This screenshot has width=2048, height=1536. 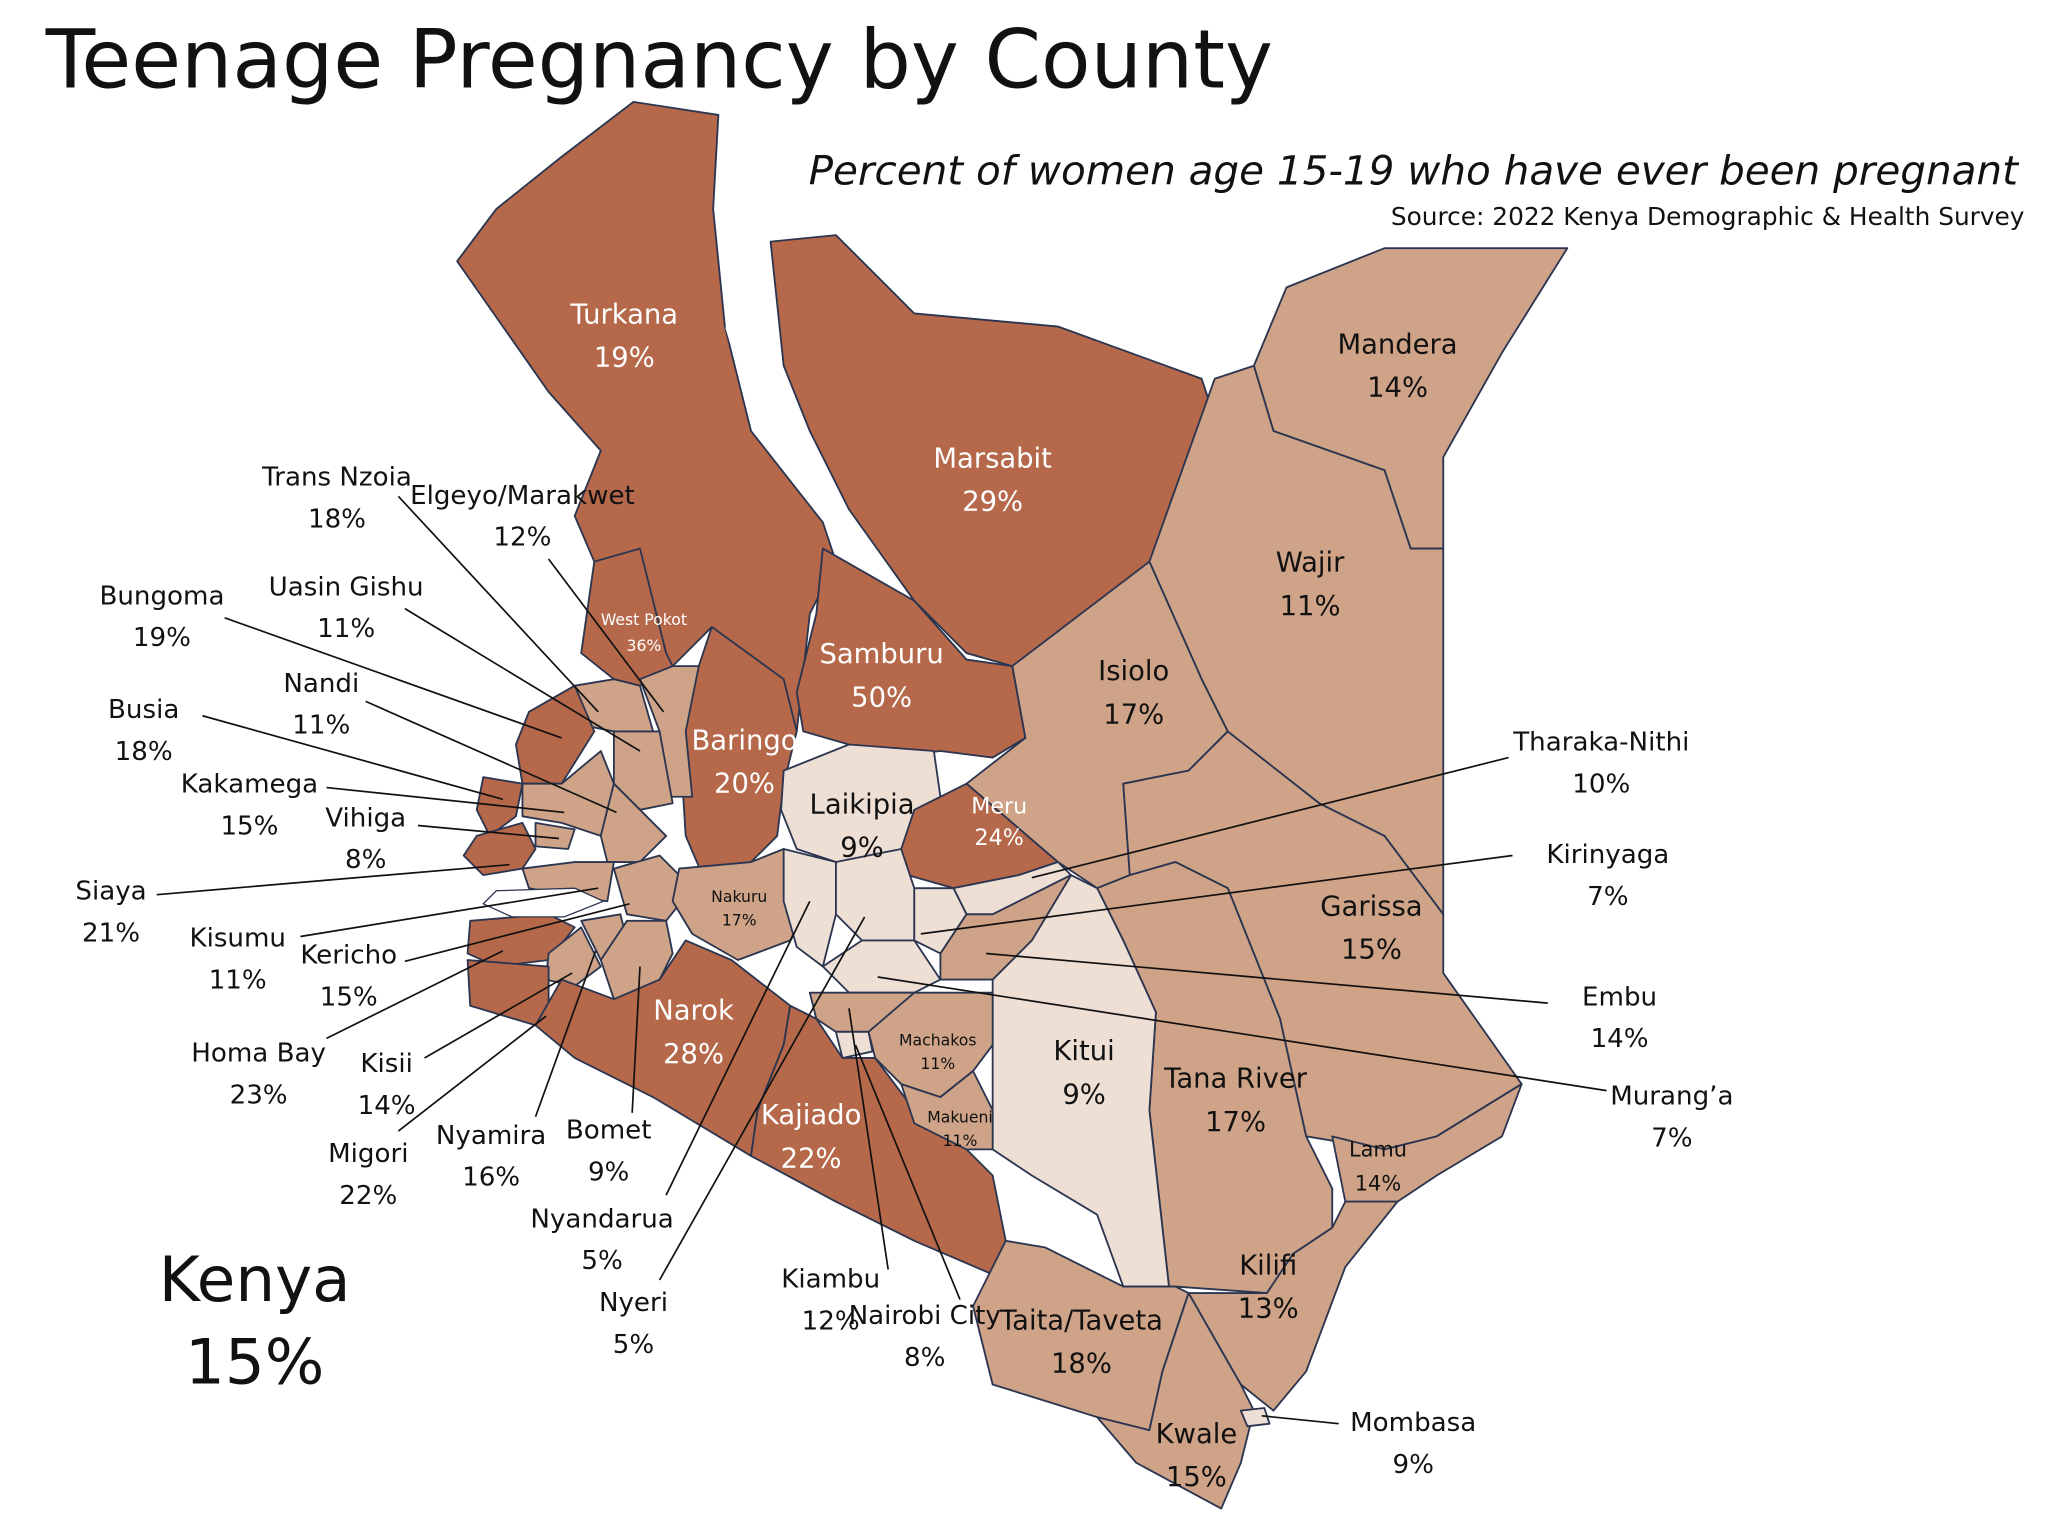 I want to click on county-value: 24%, so click(x=999, y=838).